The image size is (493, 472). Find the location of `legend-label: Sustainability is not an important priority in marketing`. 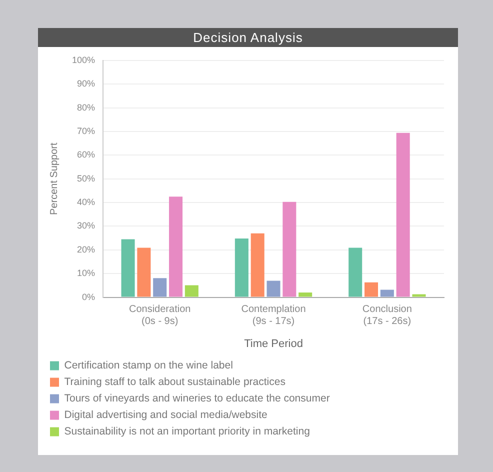

legend-label: Sustainability is not an important priority in marketing is located at coordinates (187, 432).